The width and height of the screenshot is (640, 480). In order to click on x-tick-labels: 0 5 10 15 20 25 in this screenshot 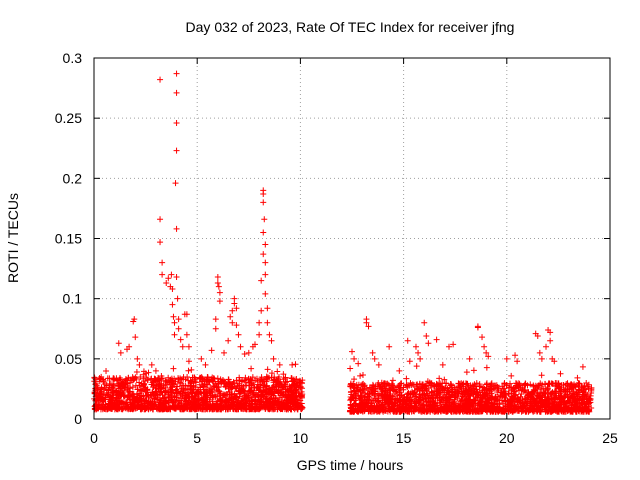, I will do `click(354, 438)`.